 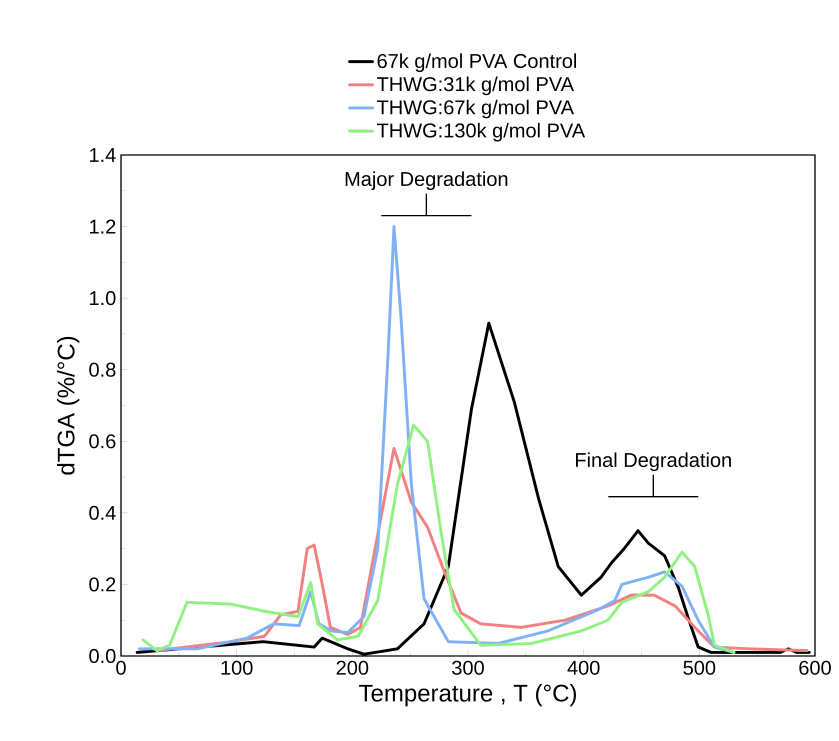 I want to click on x-tick-label: 500, so click(x=699, y=667).